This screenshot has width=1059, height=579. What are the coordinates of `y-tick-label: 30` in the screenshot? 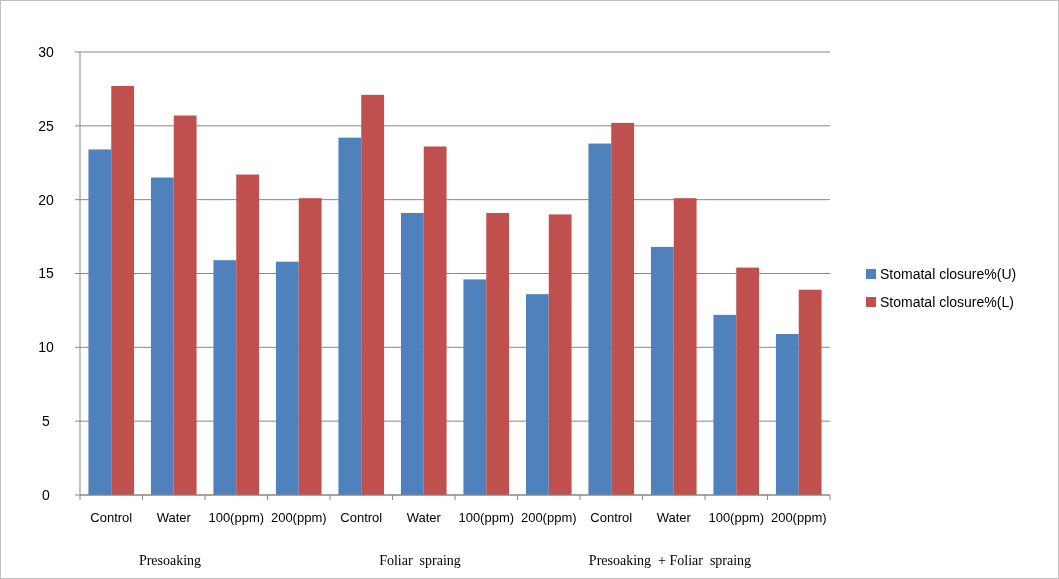 It's located at (46, 51).